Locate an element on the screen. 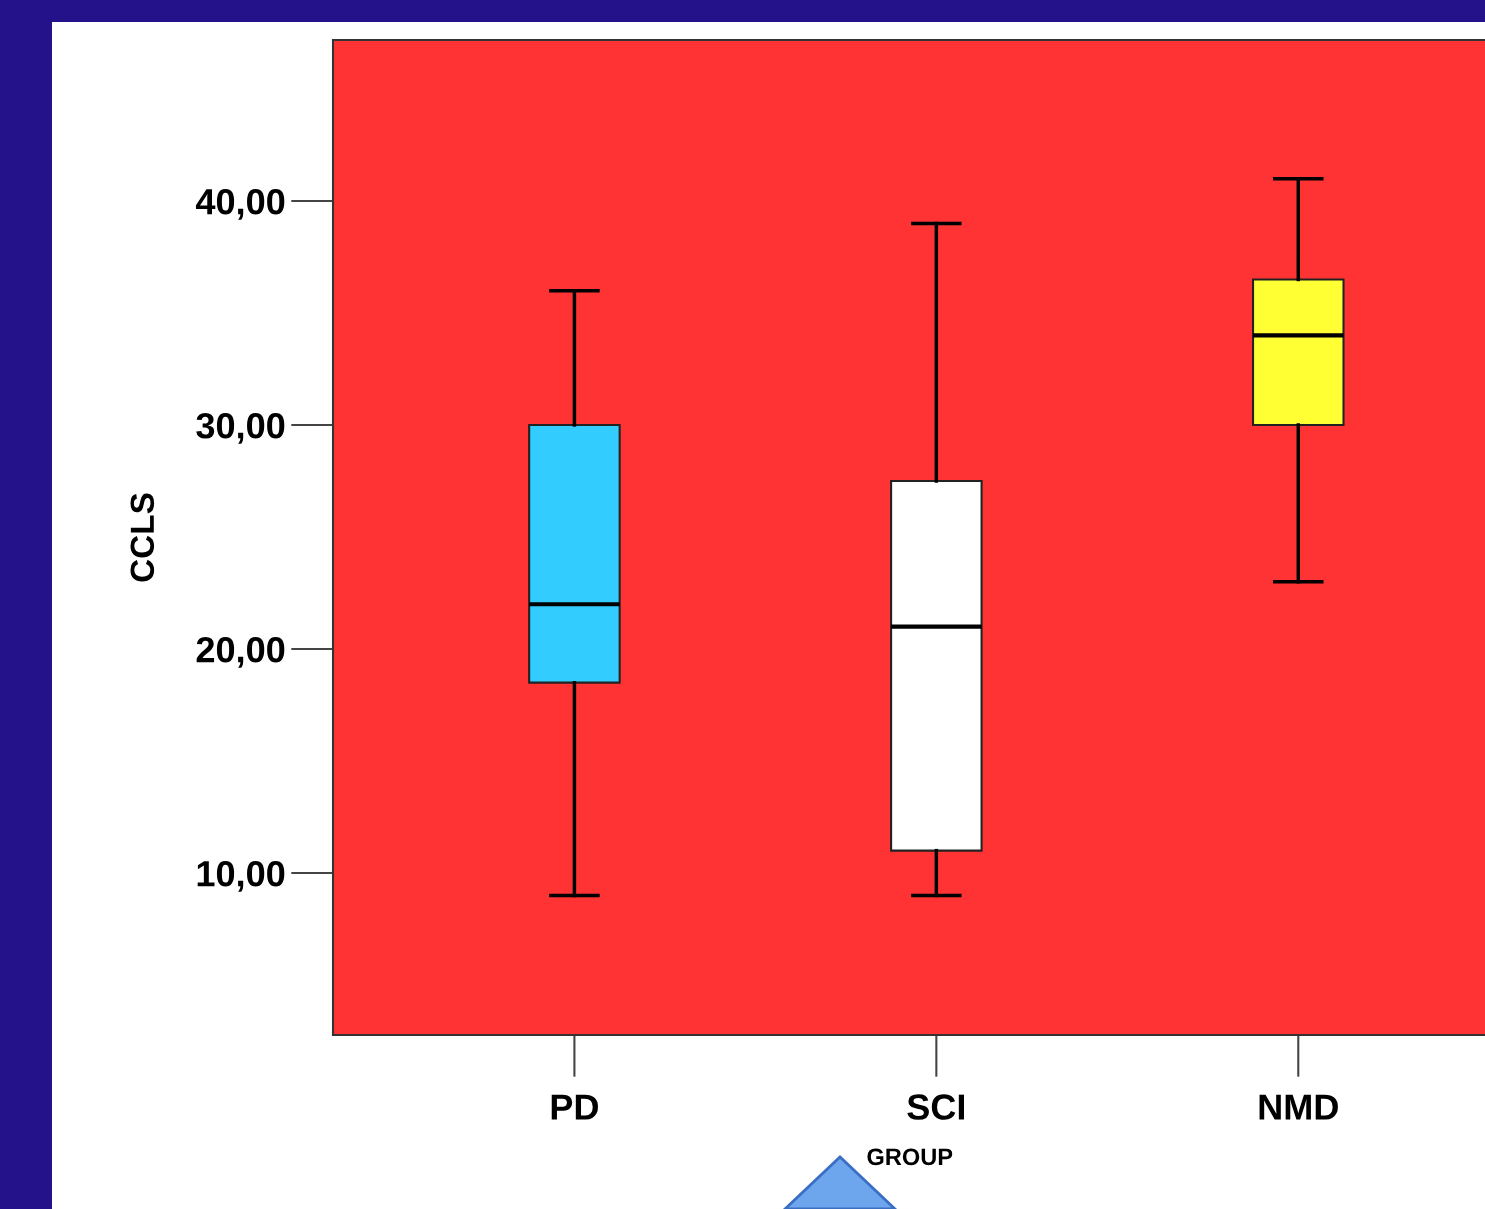 This screenshot has width=1485, height=1209. y-tick-label: 40,00 is located at coordinates (240, 204).